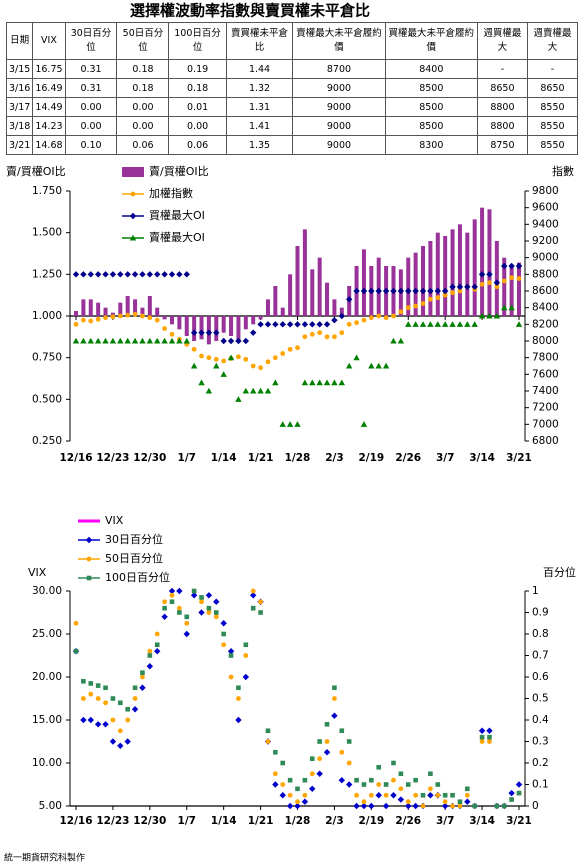  Describe the element at coordinates (224, 458) in the screenshot. I see `x-tick-label: 1/14` at that location.